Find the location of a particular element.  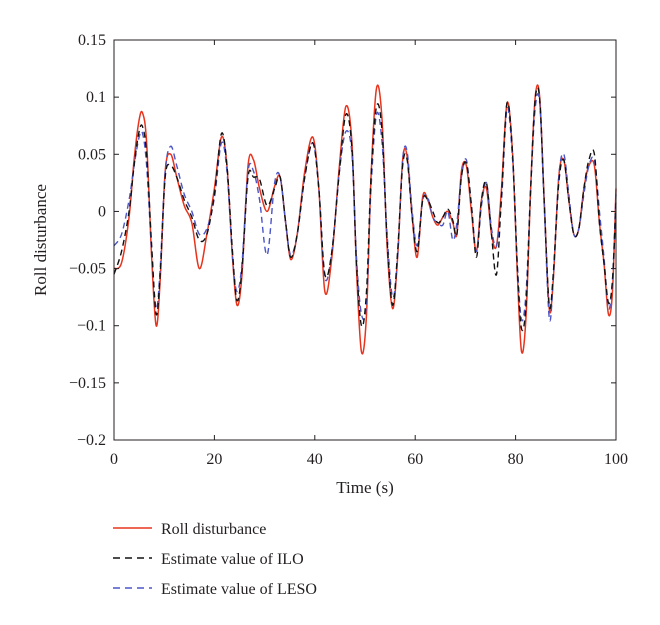

x-tick-label: 40 is located at coordinates (315, 459).